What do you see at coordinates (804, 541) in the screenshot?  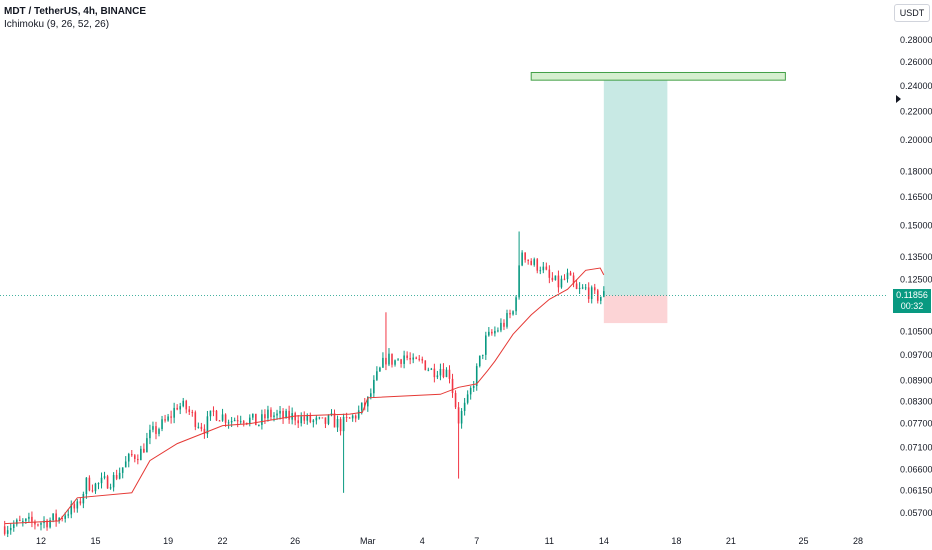 I see `time-tick-label: 25` at bounding box center [804, 541].